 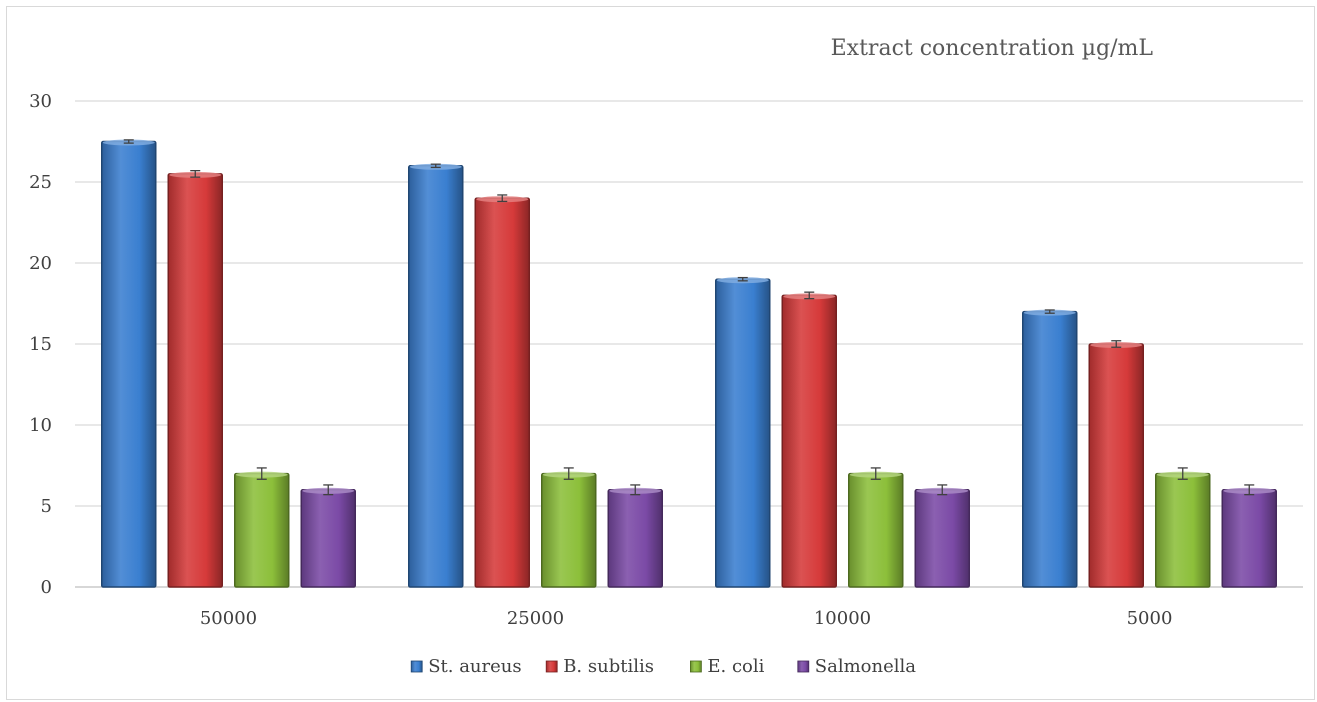 I want to click on legend: St. aureus B. subtilis E. coli Salmonella, so click(x=663, y=666).